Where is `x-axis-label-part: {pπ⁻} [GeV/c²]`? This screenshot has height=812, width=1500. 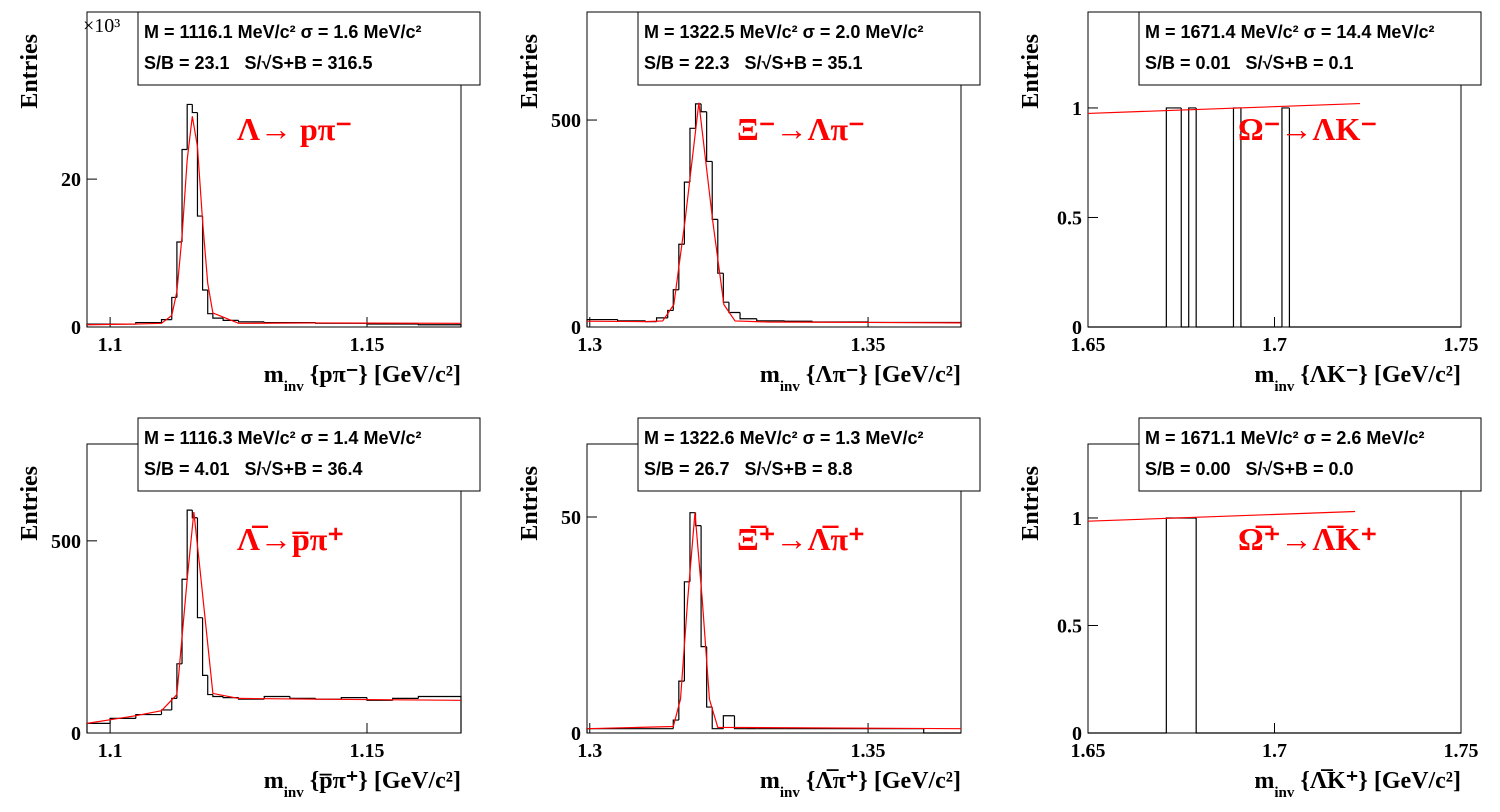 x-axis-label-part: {pπ⁻} [GeV/c²] is located at coordinates (382, 375).